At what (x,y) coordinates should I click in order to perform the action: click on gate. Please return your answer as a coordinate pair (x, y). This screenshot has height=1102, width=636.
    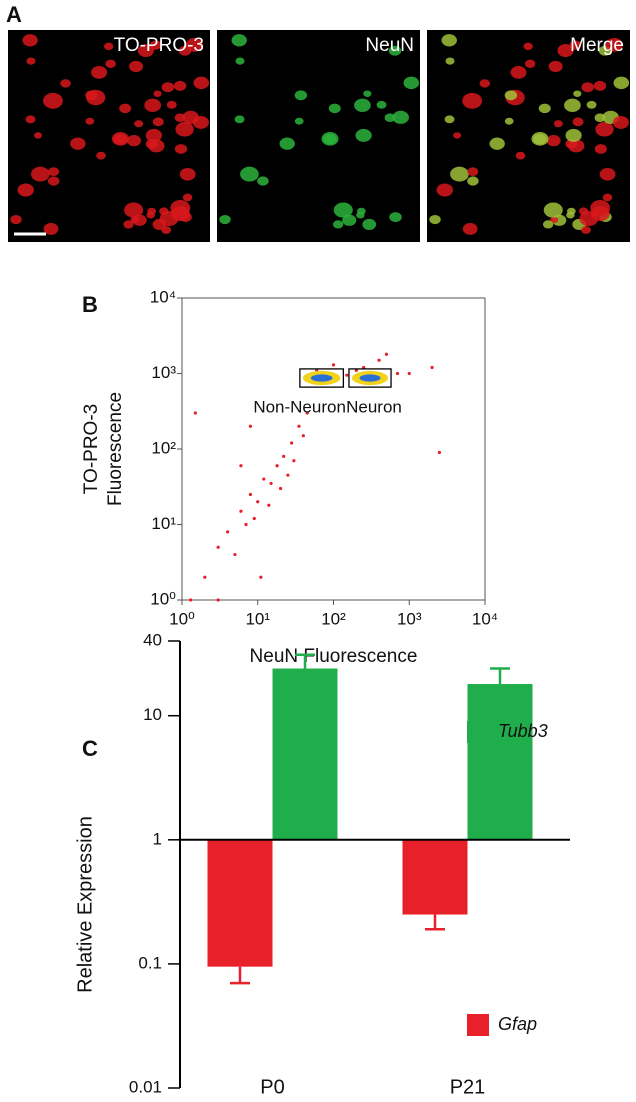
    Looking at the image, I should click on (370, 378).